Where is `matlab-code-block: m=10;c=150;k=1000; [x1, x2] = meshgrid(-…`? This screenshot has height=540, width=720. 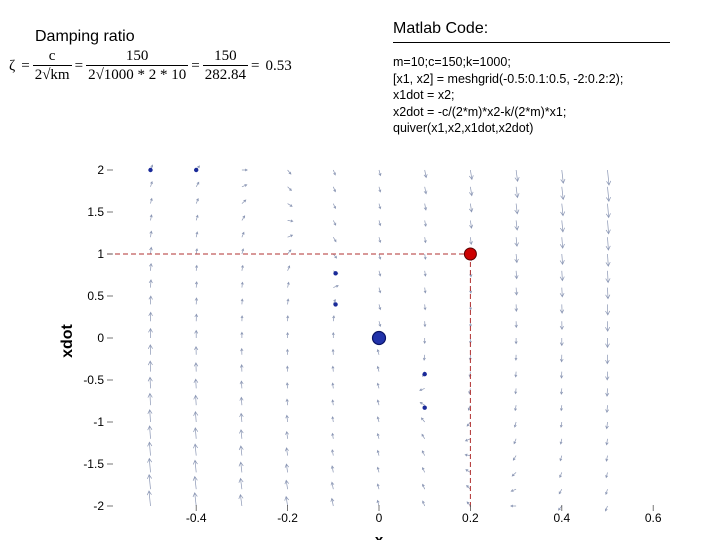
matlab-code-block: m=10;c=150;k=1000; [x1, x2] = meshgrid(-… is located at coordinates (508, 95).